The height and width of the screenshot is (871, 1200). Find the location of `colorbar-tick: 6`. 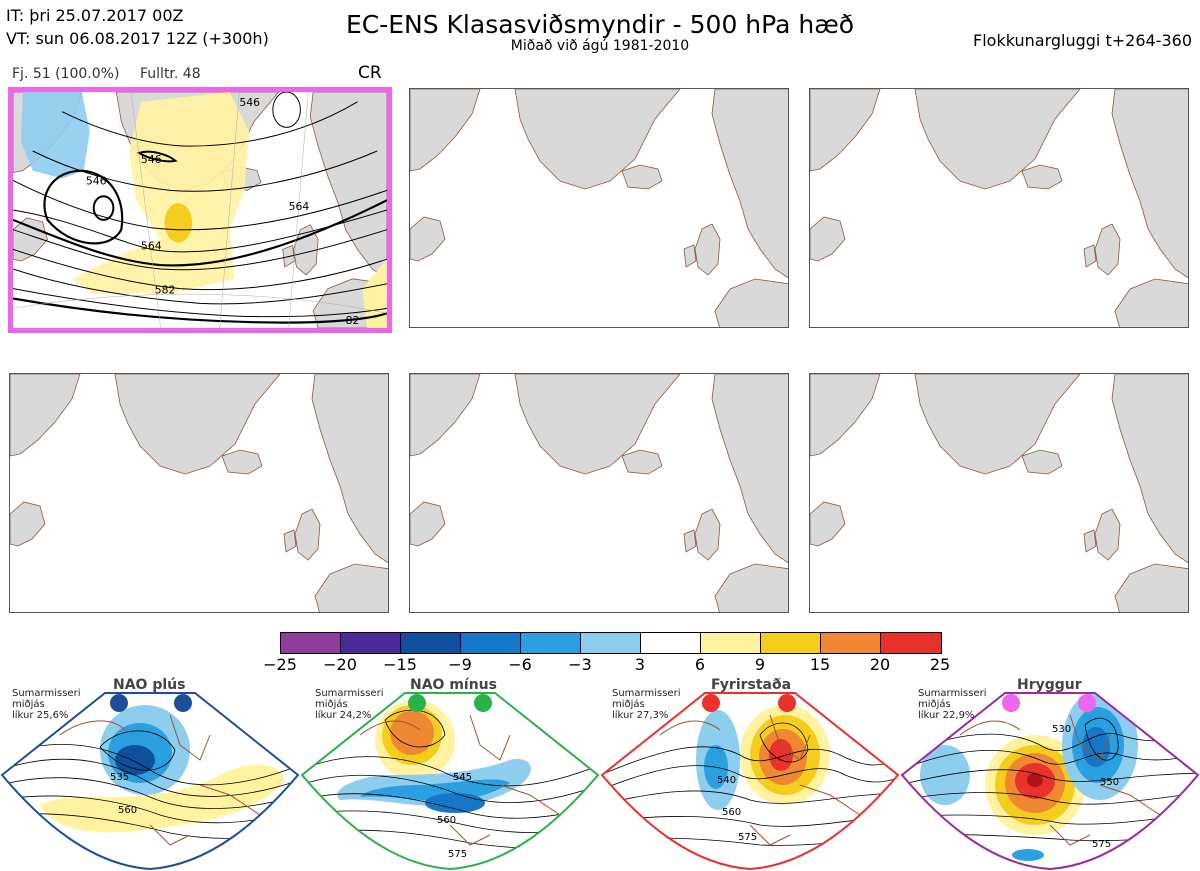

colorbar-tick: 6 is located at coordinates (700, 664).